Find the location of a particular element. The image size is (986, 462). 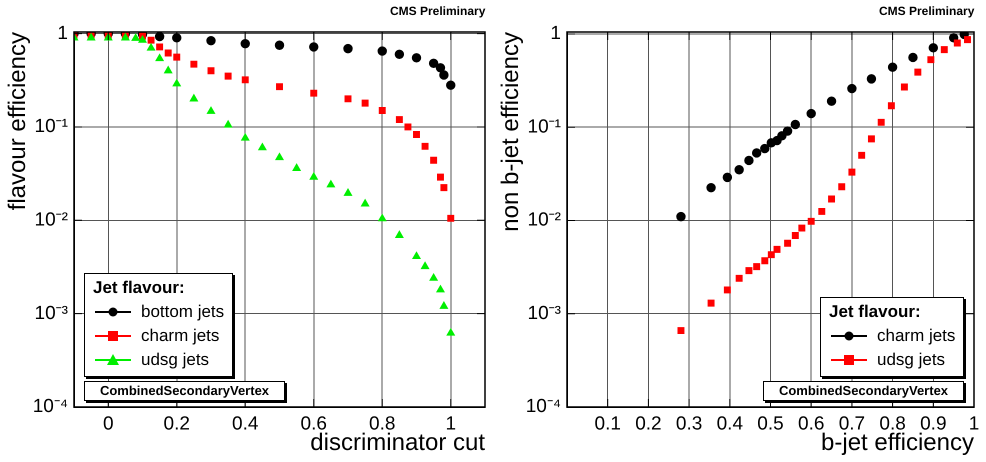

y-axis-title: non b-jet efficiency is located at coordinates (510, 132).